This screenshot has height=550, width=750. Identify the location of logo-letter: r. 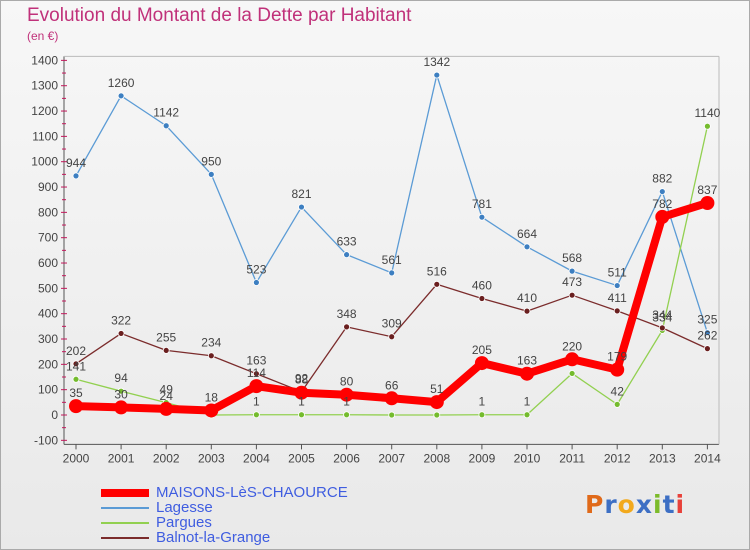
(611, 504).